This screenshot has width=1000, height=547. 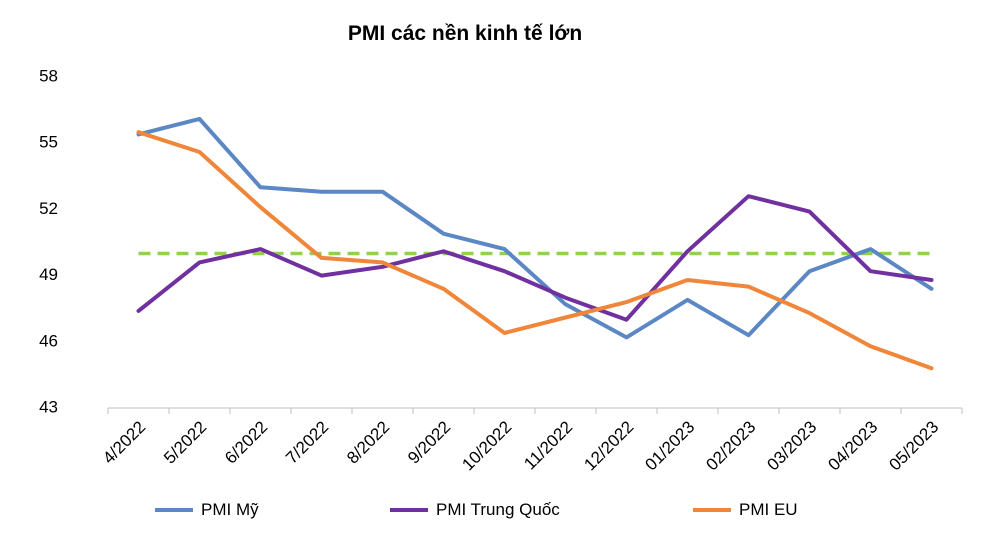 What do you see at coordinates (768, 509) in the screenshot?
I see `legend-label: PMI EU` at bounding box center [768, 509].